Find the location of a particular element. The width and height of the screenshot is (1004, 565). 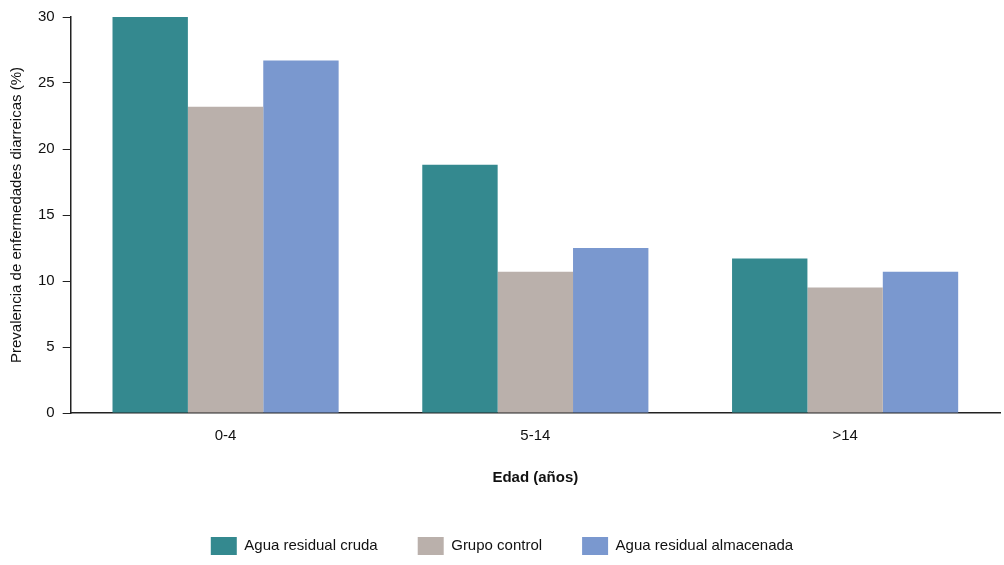

x-tick-label: >14 is located at coordinates (845, 435).